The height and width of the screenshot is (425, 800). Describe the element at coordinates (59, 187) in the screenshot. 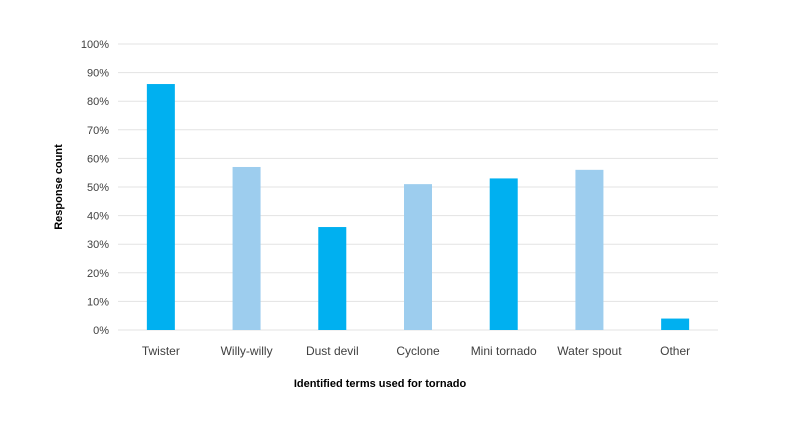

I see `y-axis-title: Response count` at that location.